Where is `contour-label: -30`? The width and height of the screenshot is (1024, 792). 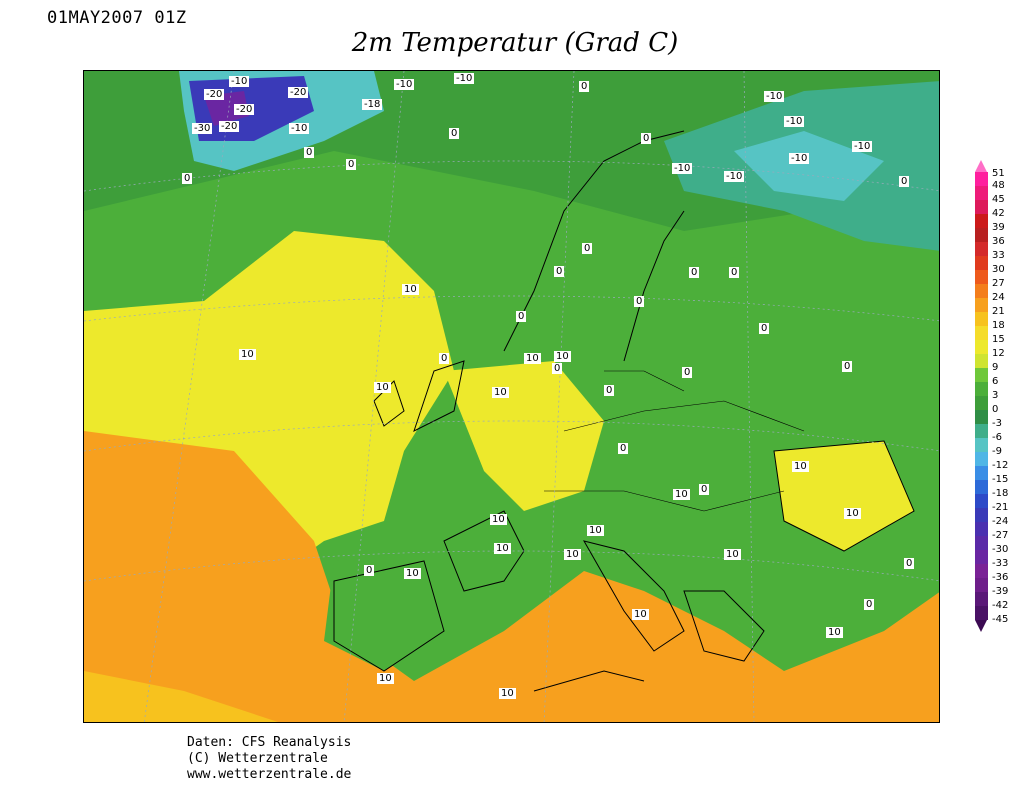 contour-label: -30 is located at coordinates (202, 128).